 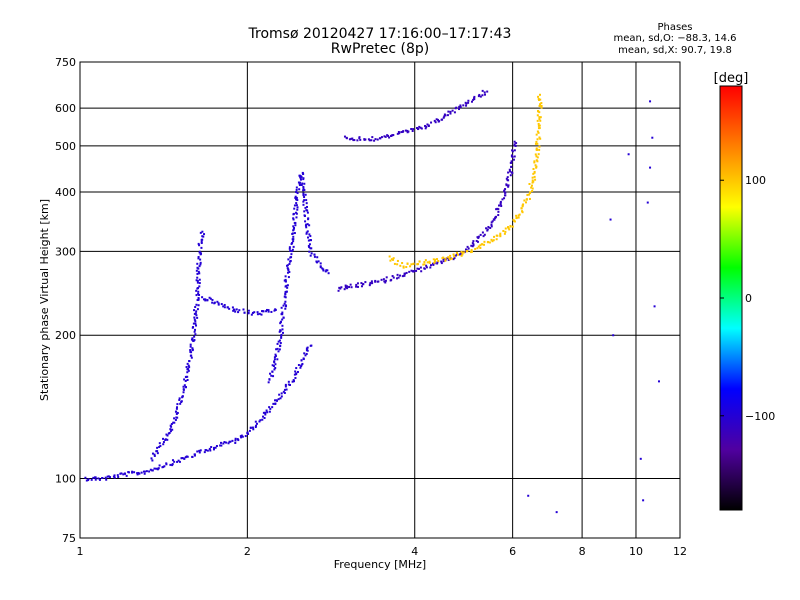 I want to click on trace, so click(x=465, y=181).